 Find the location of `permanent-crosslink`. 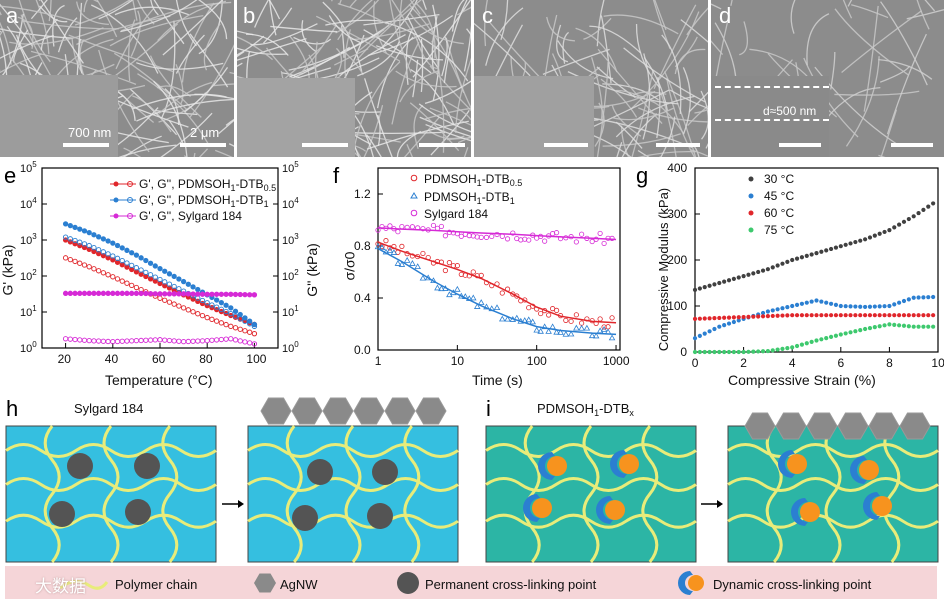

permanent-crosslink is located at coordinates (147, 466).